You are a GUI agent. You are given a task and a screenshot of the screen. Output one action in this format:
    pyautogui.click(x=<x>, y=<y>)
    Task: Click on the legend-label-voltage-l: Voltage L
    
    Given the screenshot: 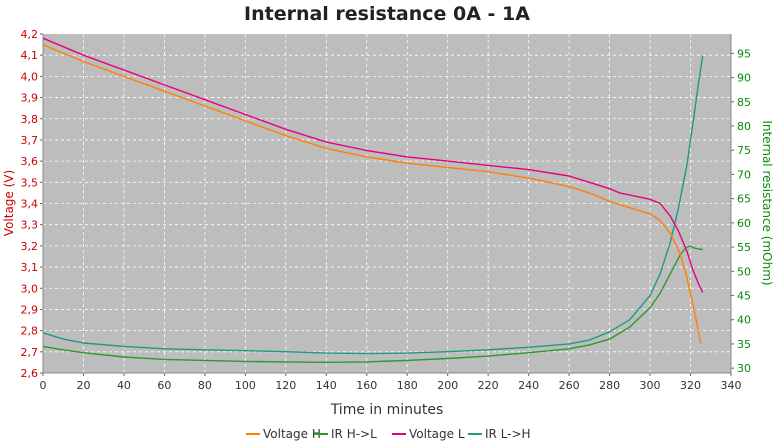 What is the action you would take?
    pyautogui.click(x=437, y=434)
    